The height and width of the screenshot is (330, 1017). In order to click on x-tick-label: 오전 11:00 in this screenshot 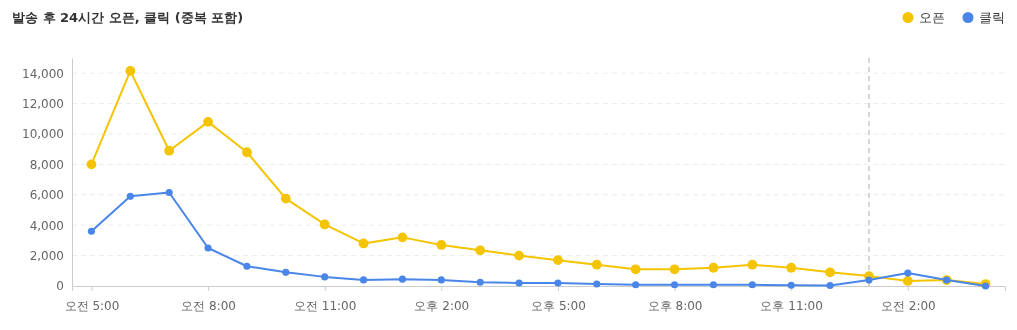, I will do `click(325, 305)`.